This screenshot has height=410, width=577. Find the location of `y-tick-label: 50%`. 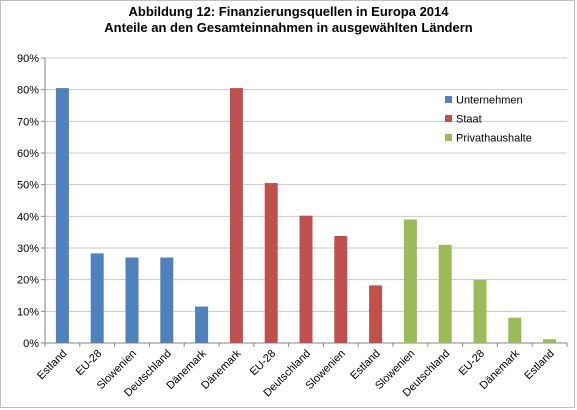

y-tick-label: 50% is located at coordinates (28, 186).